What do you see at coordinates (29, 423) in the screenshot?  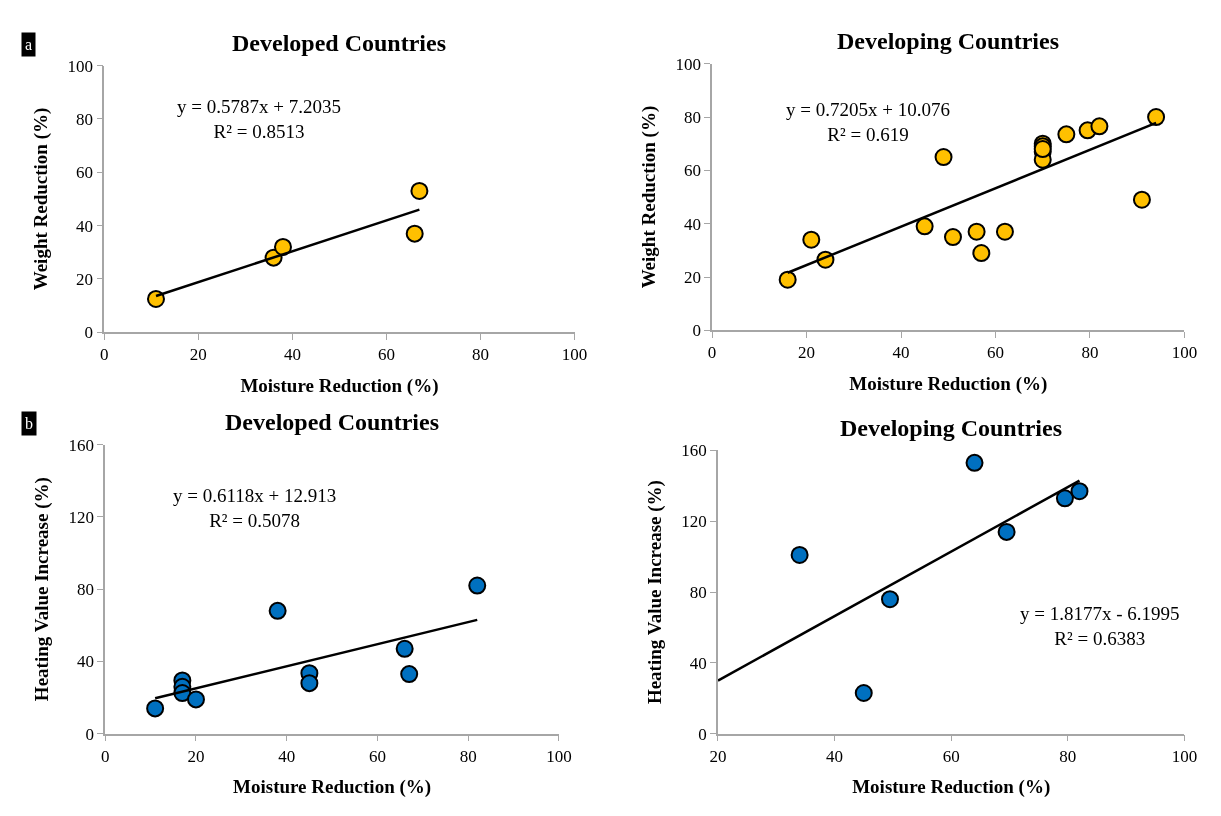 I see `text: b` at bounding box center [29, 423].